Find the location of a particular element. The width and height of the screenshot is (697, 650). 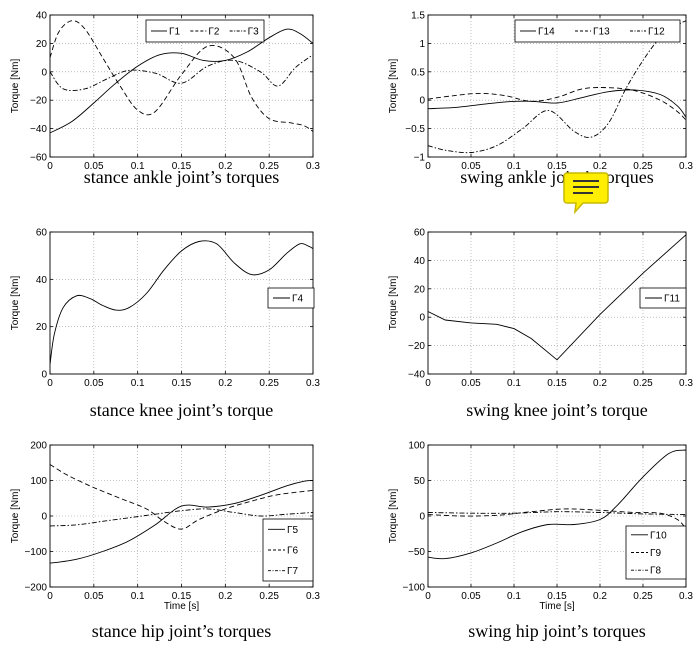

legend-label: Γ12 is located at coordinates (656, 32).